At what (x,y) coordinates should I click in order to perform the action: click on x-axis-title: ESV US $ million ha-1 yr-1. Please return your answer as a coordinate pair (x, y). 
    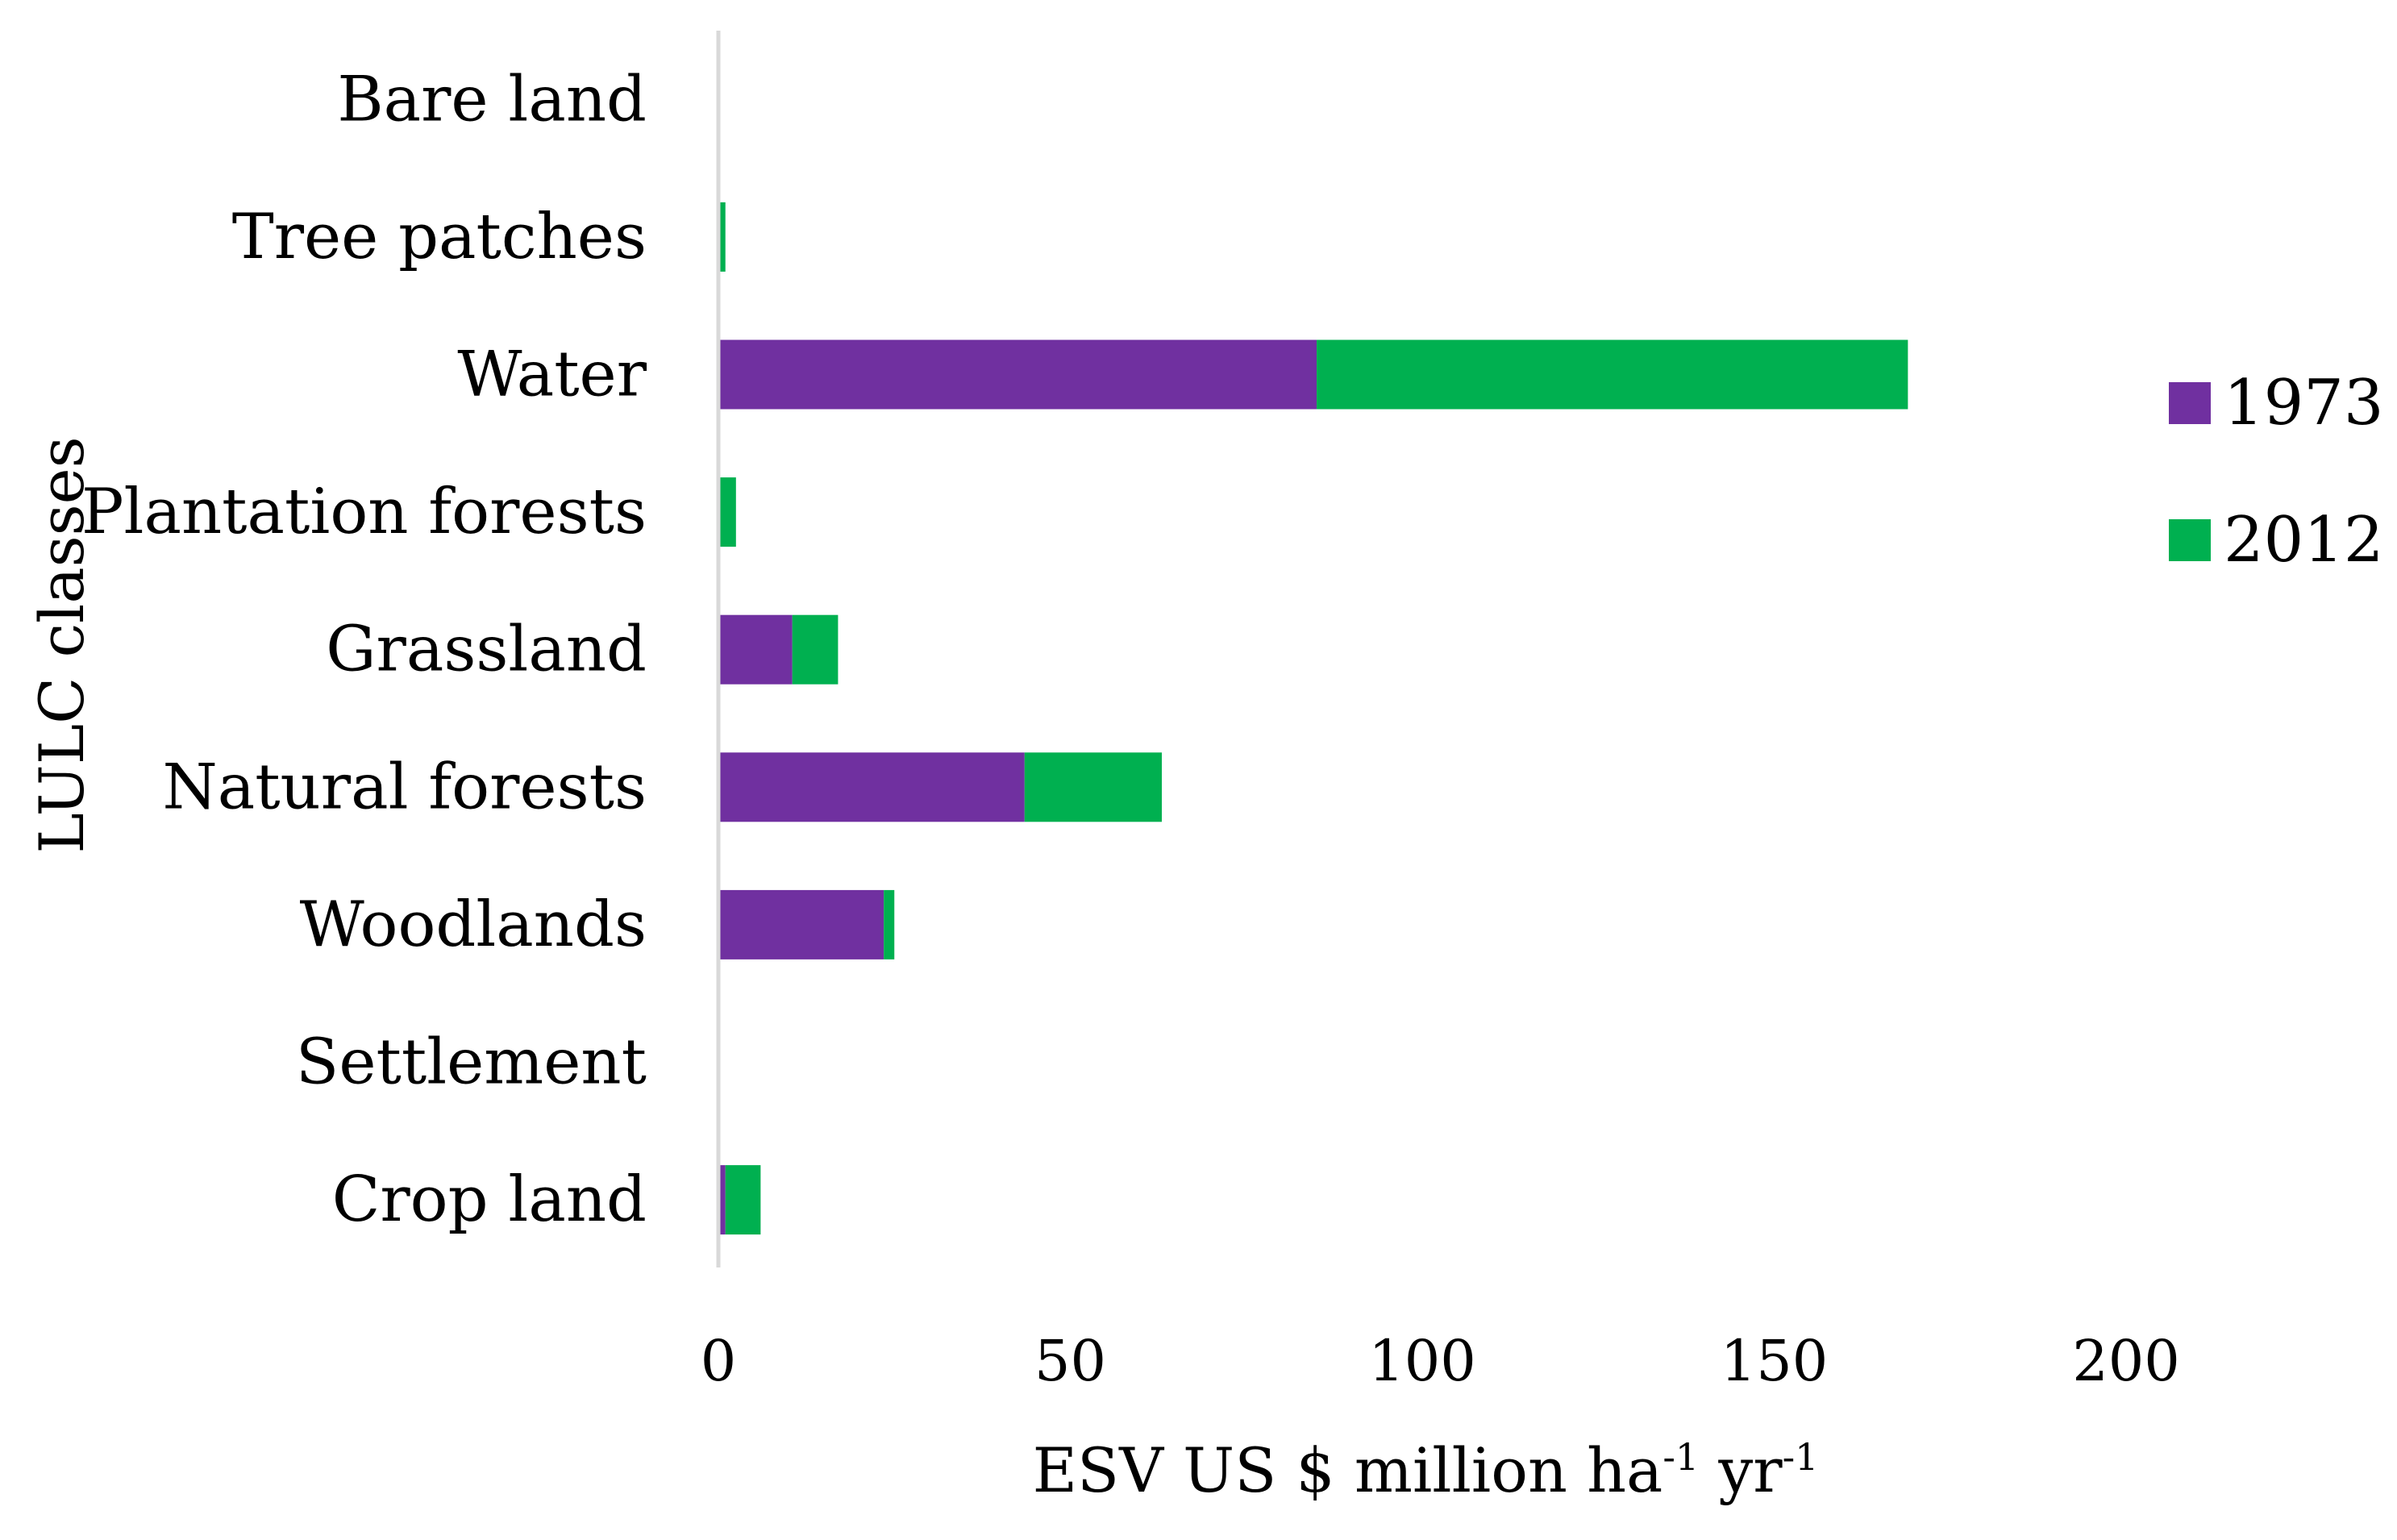
    Looking at the image, I should click on (1426, 1470).